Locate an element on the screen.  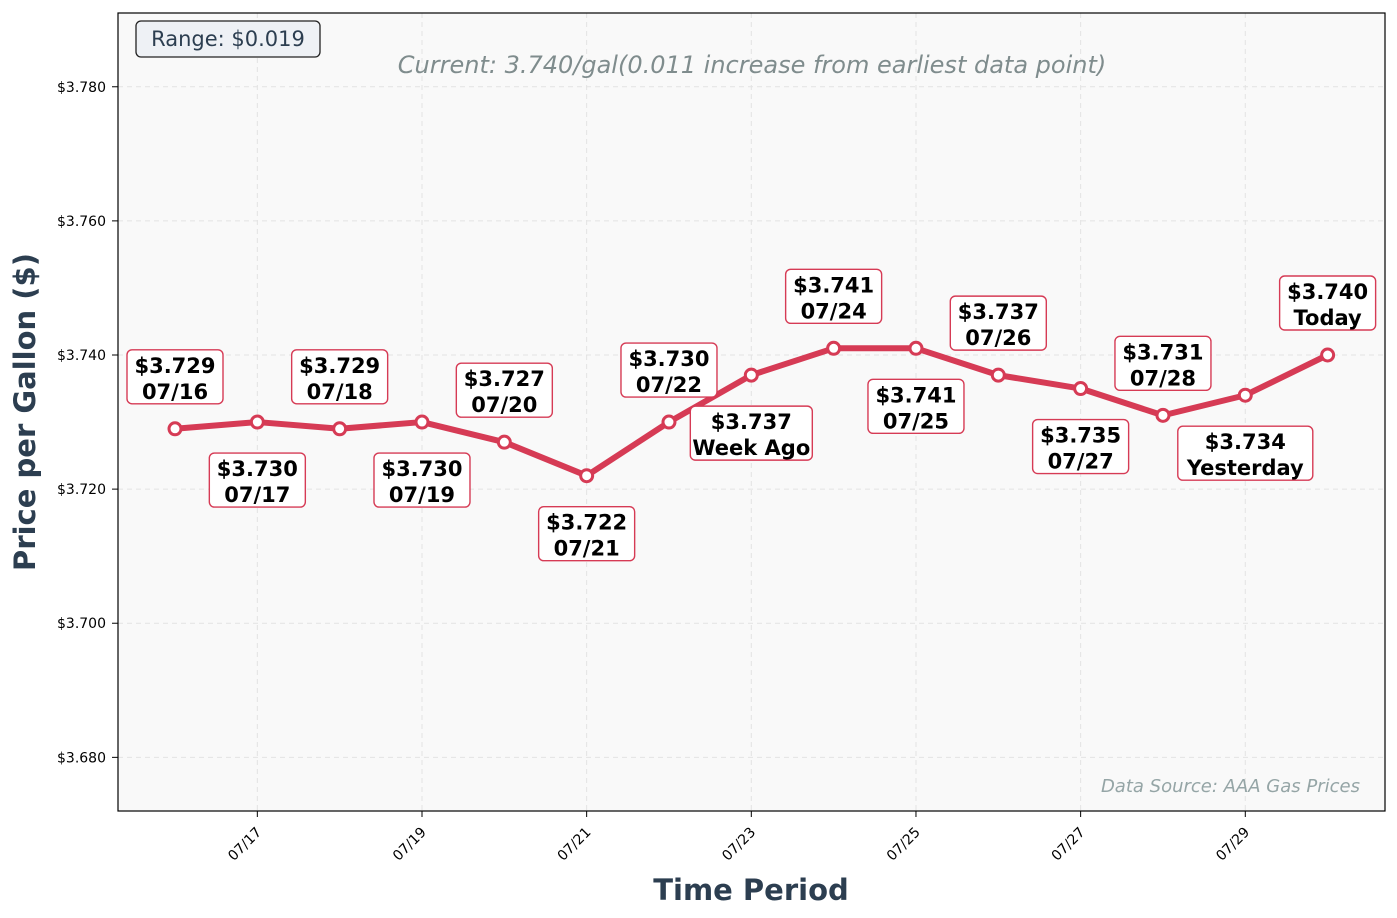
y-tick-label: $3.700 is located at coordinates (81, 624).